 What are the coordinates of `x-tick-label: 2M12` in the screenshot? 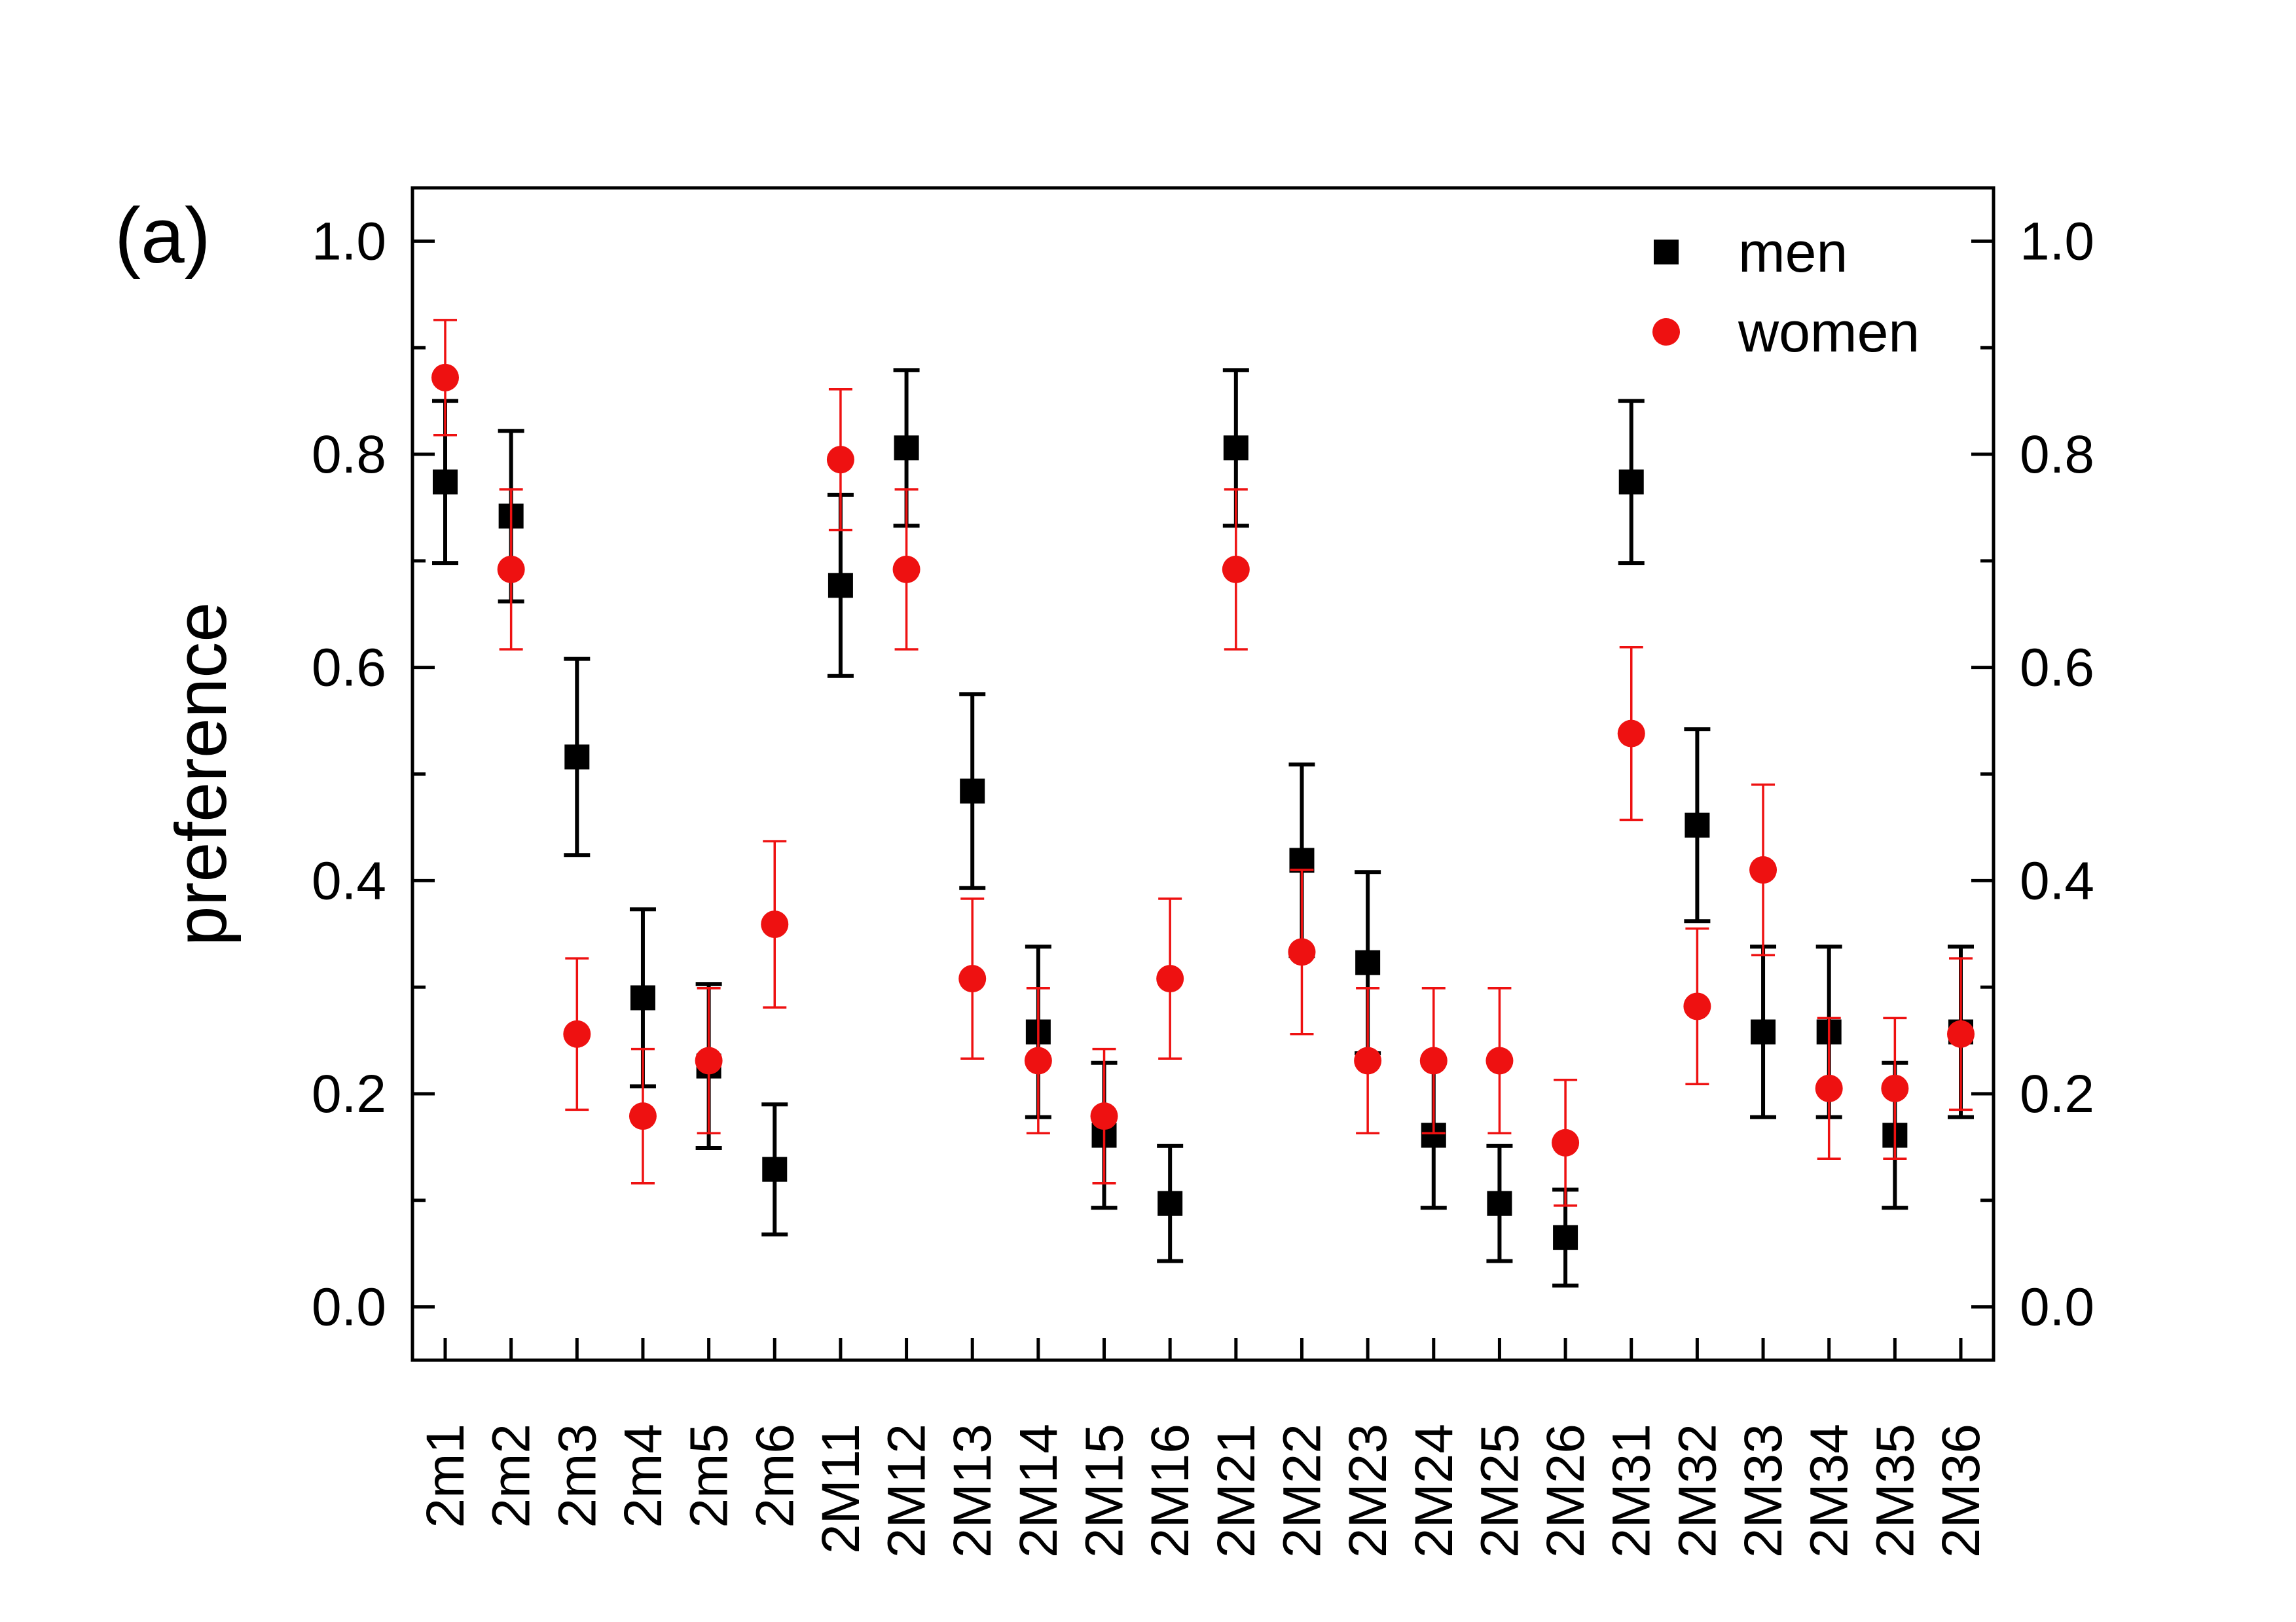 It's located at (907, 1491).